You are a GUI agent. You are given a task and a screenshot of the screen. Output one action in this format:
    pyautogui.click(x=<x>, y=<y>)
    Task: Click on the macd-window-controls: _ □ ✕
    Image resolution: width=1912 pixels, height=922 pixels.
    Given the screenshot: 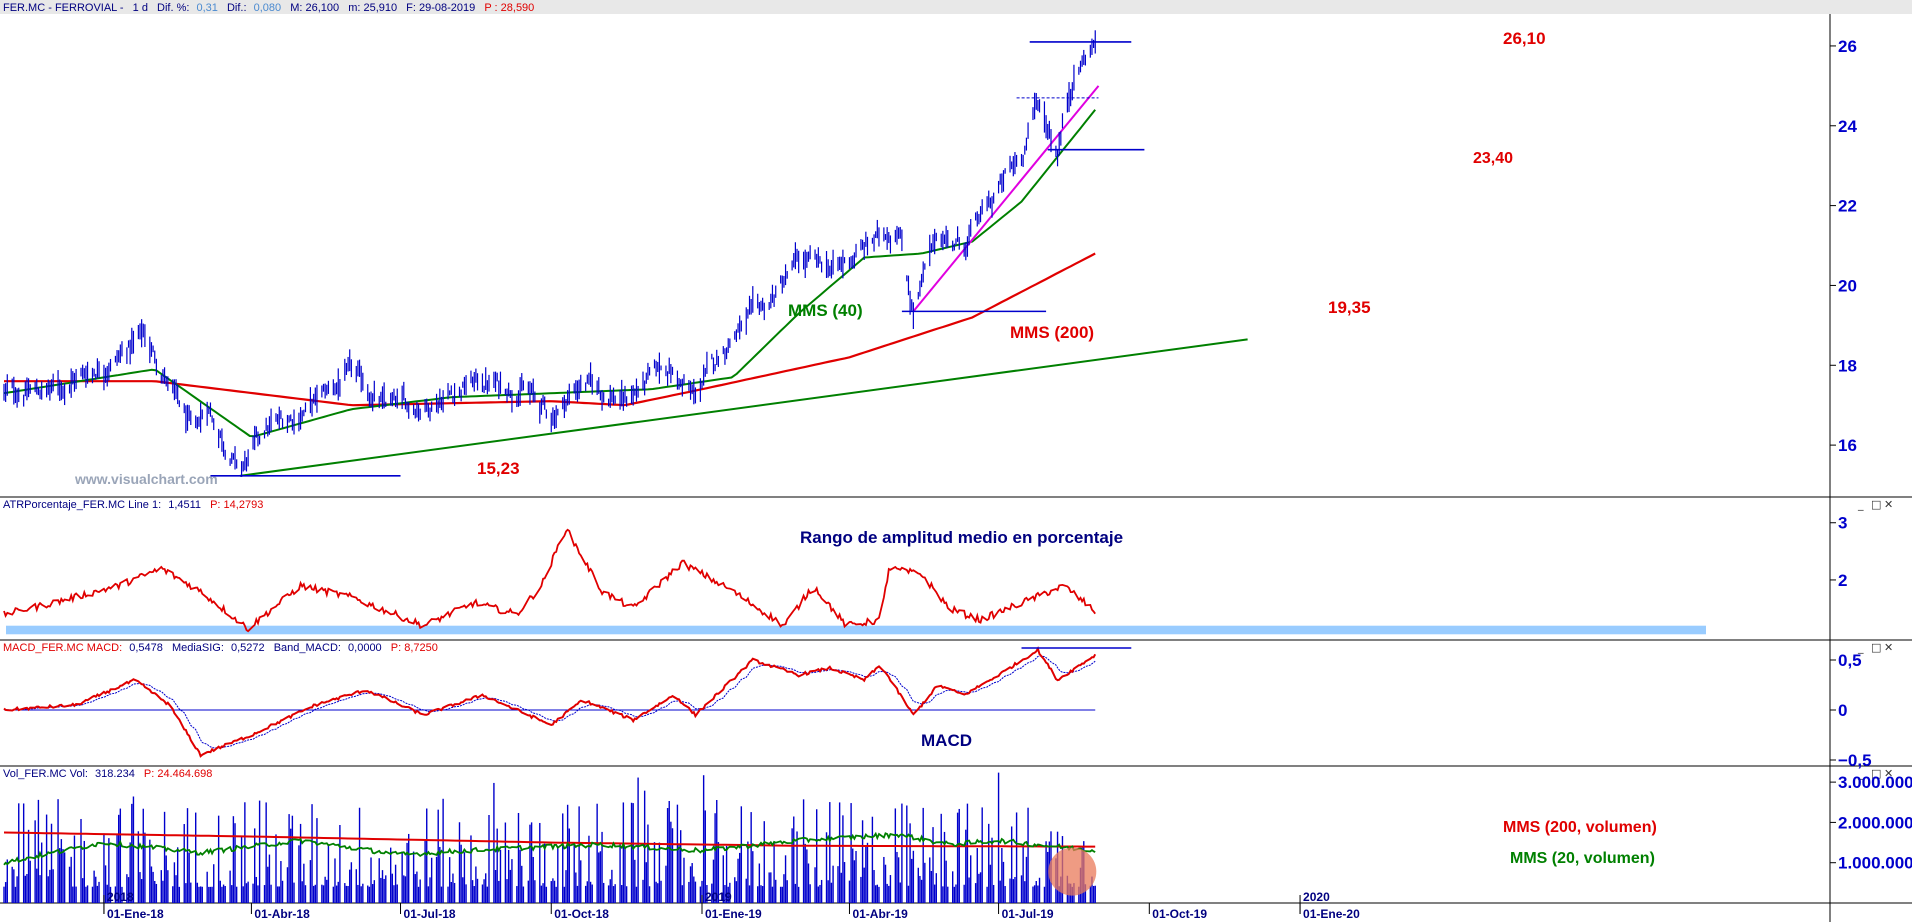 What is the action you would take?
    pyautogui.click(x=1875, y=647)
    